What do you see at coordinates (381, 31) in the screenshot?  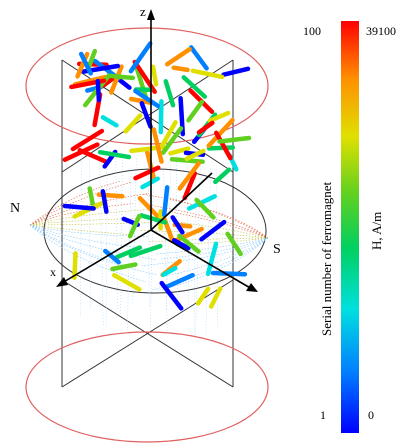 I see `colorbar-right-top: 39100` at bounding box center [381, 31].